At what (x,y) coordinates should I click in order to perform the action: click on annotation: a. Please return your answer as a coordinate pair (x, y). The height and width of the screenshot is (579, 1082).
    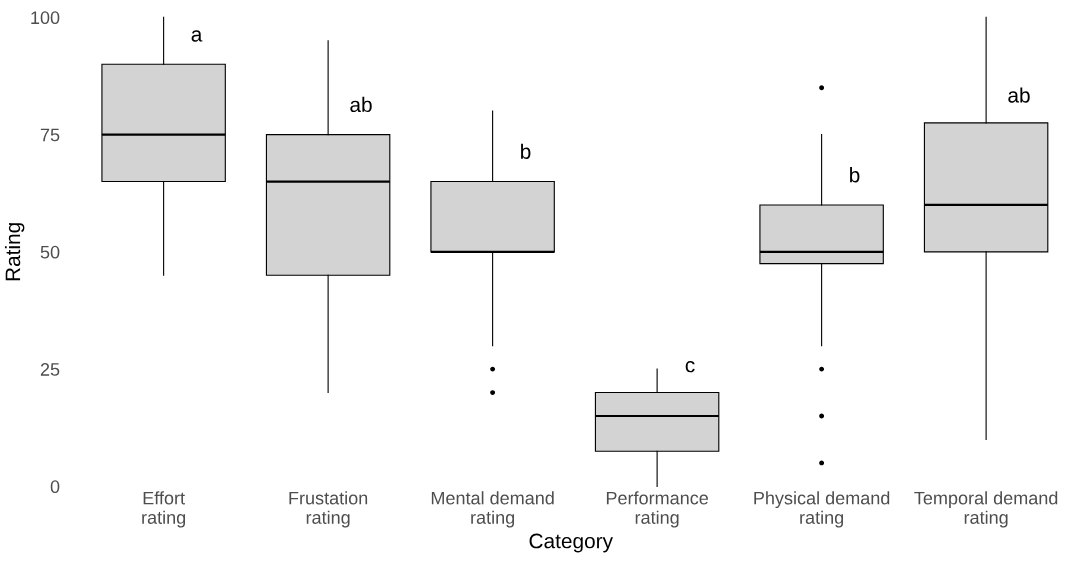
    Looking at the image, I should click on (197, 36).